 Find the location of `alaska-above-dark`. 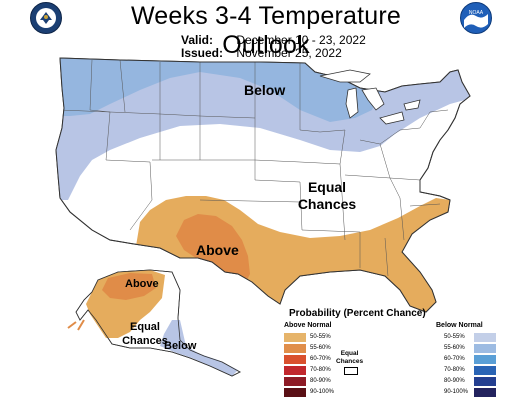

alaska-above-dark is located at coordinates (129, 286).